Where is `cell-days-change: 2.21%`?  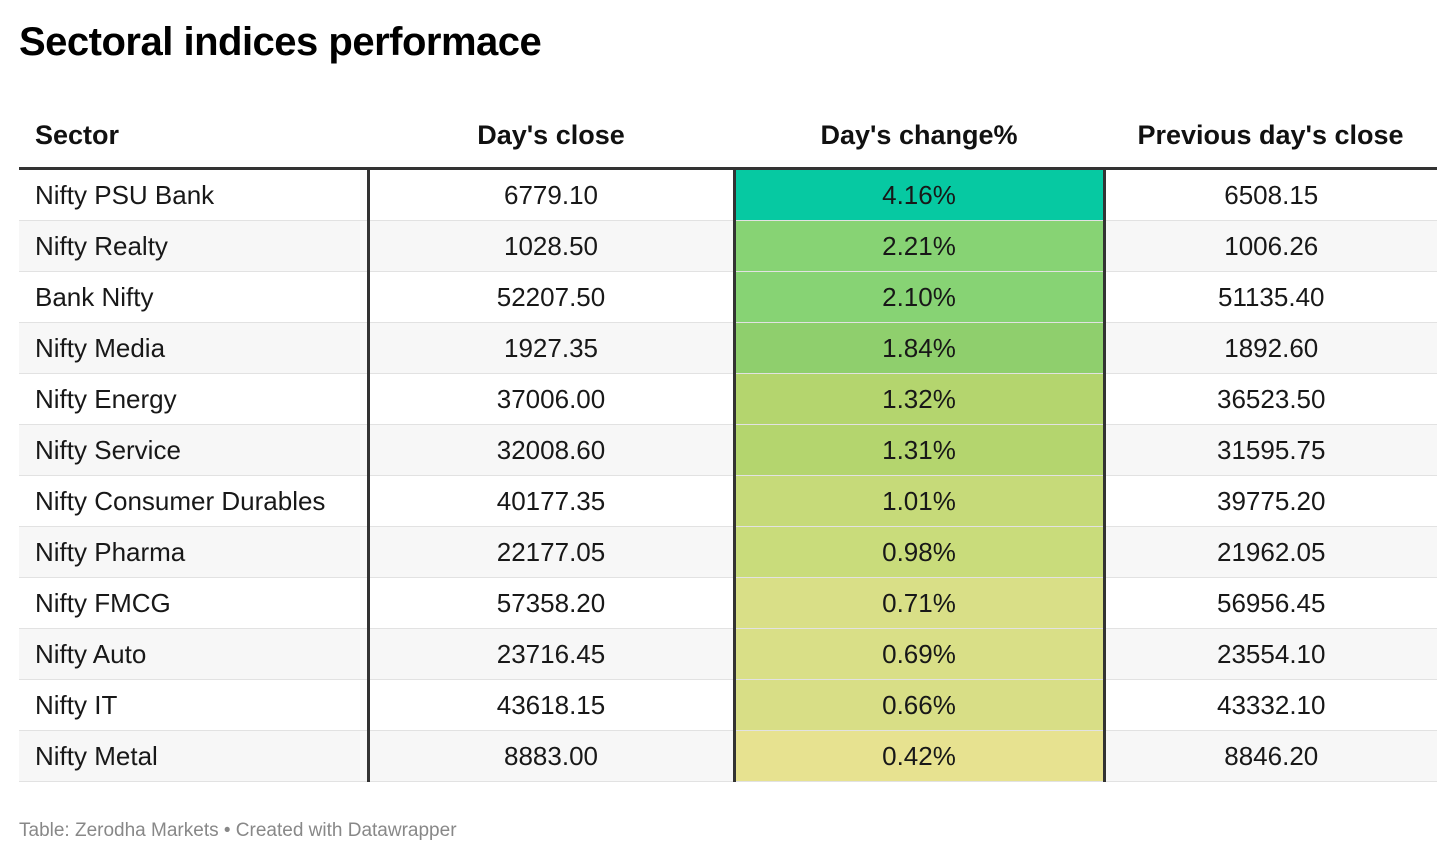
cell-days-change: 2.21% is located at coordinates (919, 246).